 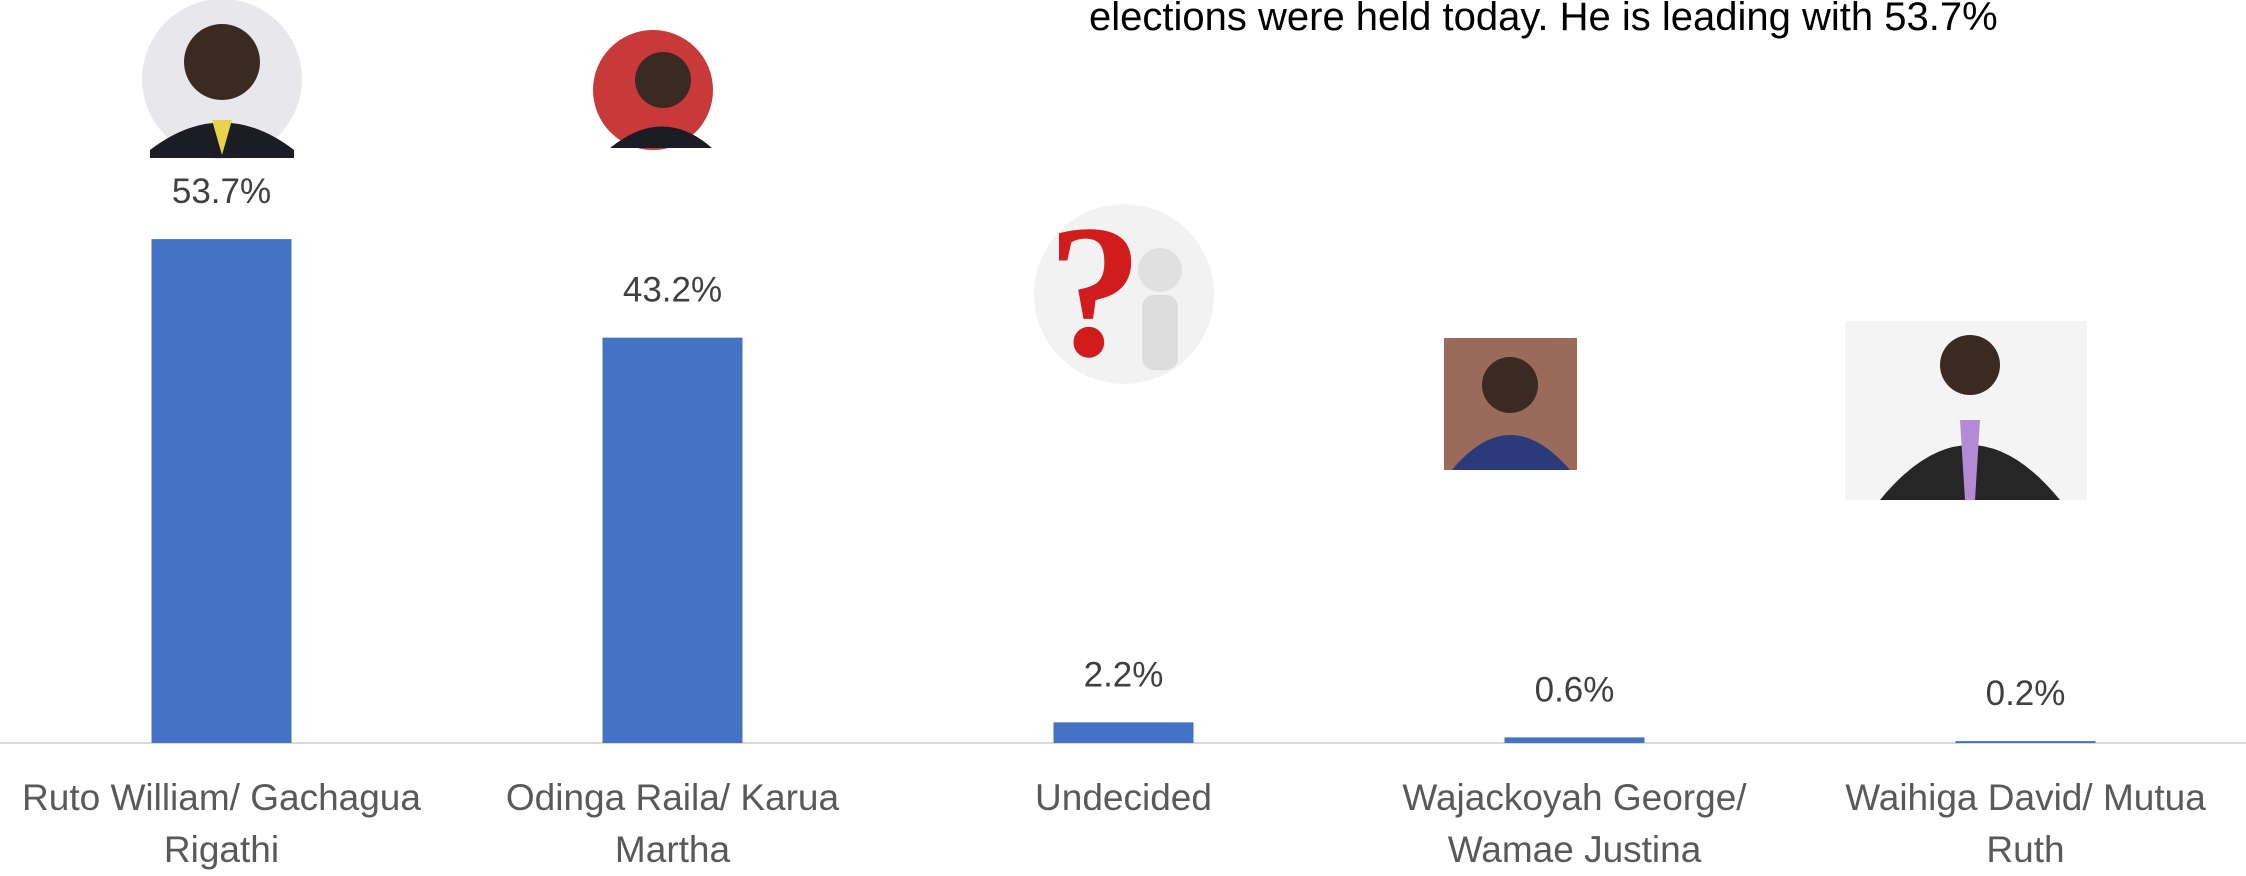 I want to click on portrait-waihiga, so click(x=1966, y=410).